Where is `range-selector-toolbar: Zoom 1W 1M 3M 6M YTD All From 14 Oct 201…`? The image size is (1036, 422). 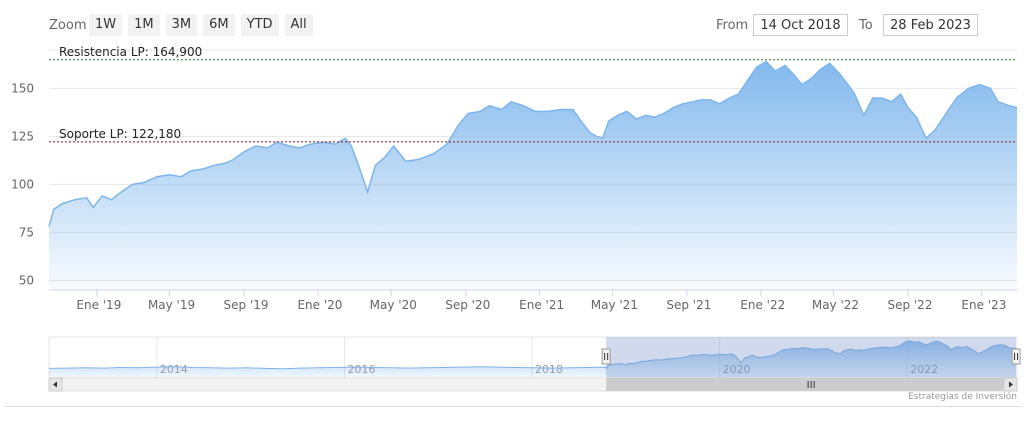 range-selector-toolbar: Zoom 1W 1M 3M 6M YTD All From 14 Oct 201… is located at coordinates (518, 25).